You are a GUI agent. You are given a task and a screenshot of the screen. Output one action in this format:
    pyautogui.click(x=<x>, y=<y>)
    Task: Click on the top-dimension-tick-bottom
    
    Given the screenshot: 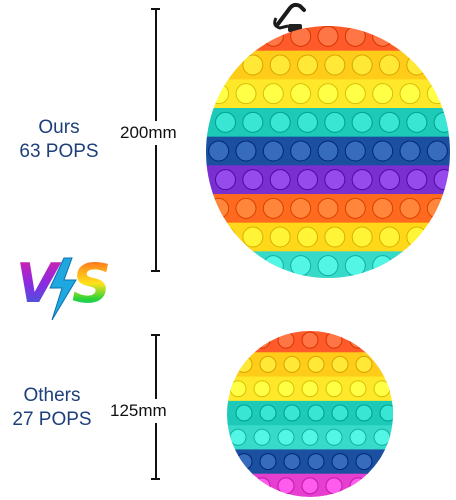 What is the action you would take?
    pyautogui.click(x=155, y=271)
    